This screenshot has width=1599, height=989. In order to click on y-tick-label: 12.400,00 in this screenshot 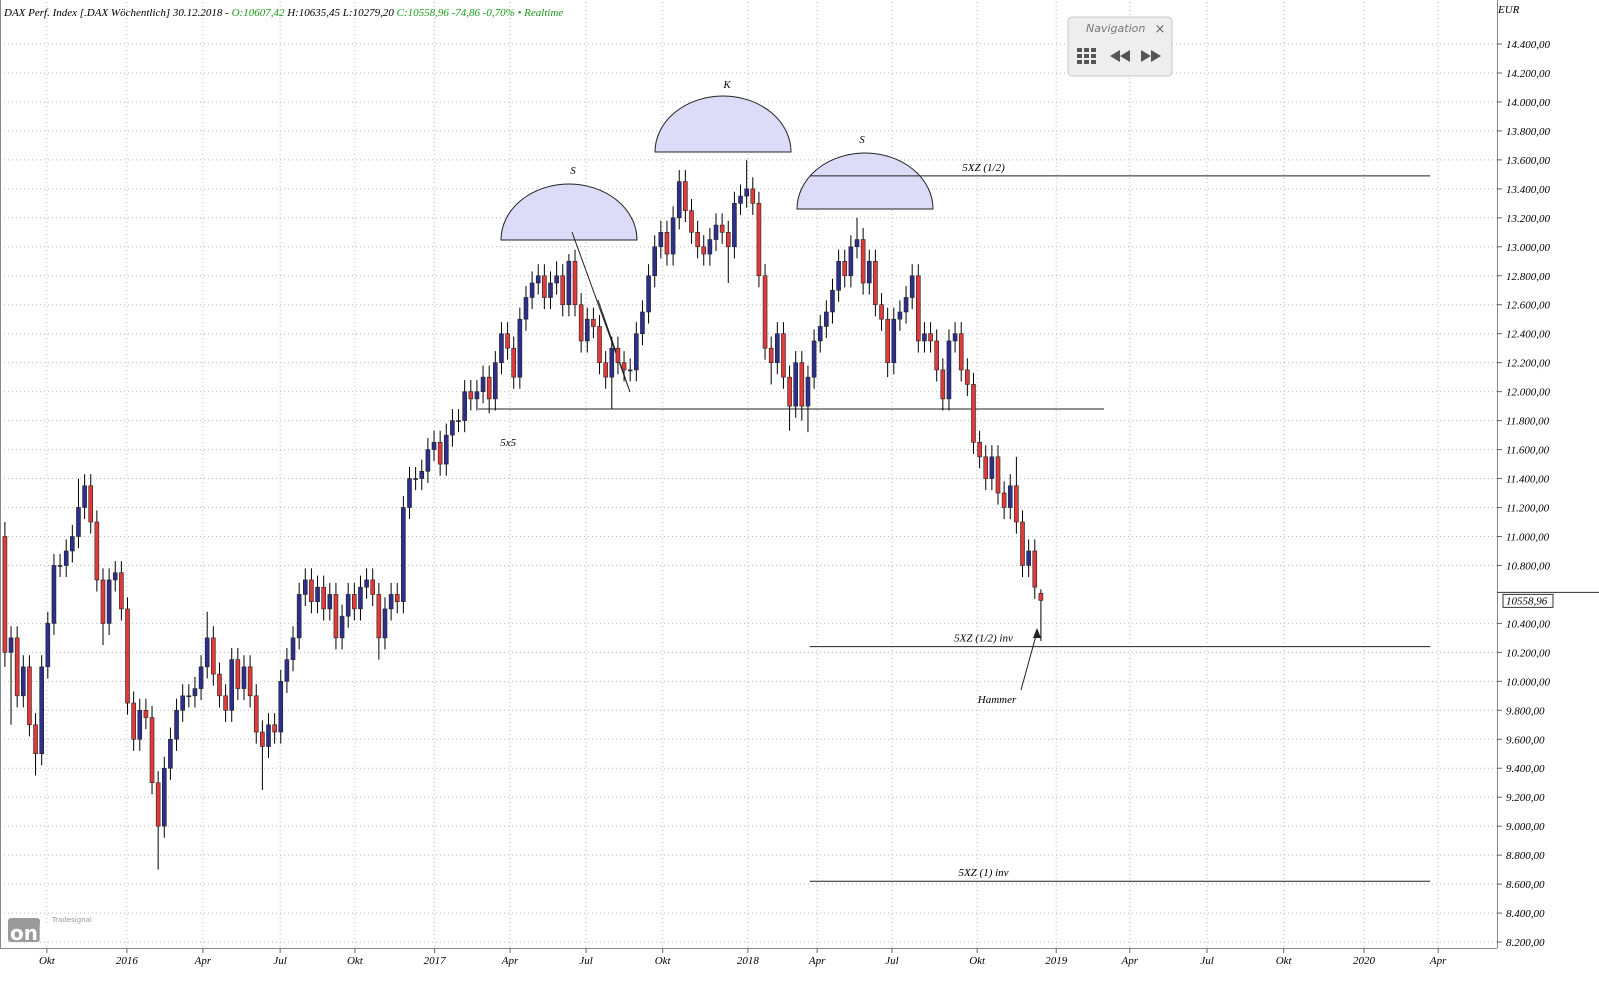, I will do `click(1528, 335)`.